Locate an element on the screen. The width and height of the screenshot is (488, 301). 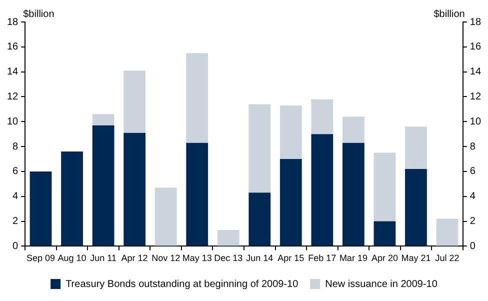
x-tick-label: Aug 10 is located at coordinates (72, 258).